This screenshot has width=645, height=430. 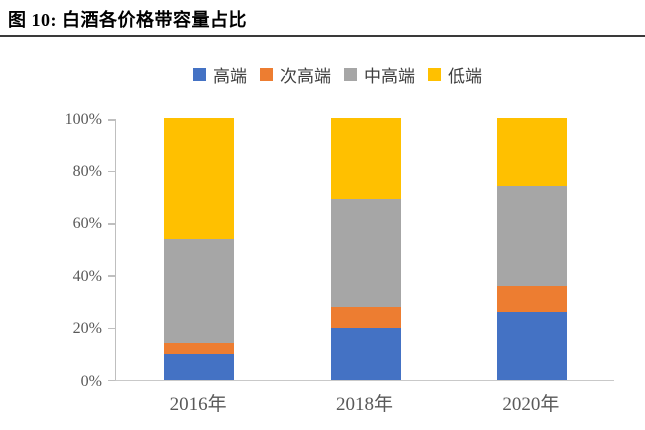 I want to click on legend-item: 次高端, so click(x=295, y=74).